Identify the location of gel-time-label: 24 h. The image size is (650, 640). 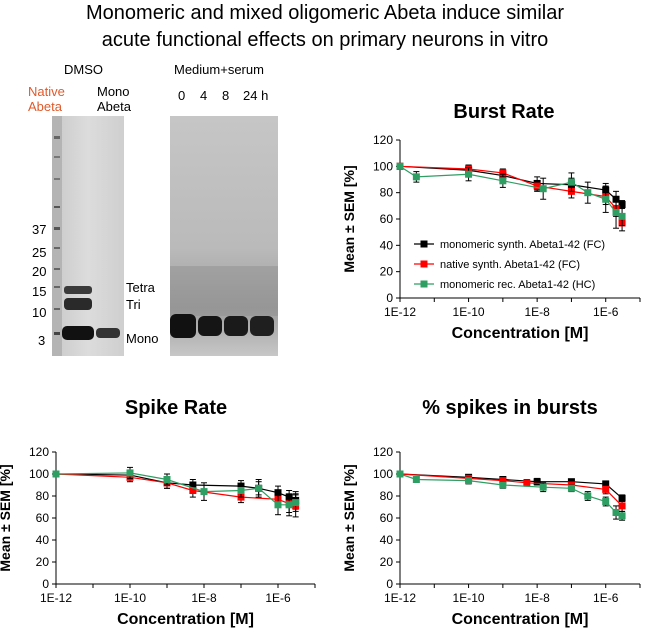
(256, 95).